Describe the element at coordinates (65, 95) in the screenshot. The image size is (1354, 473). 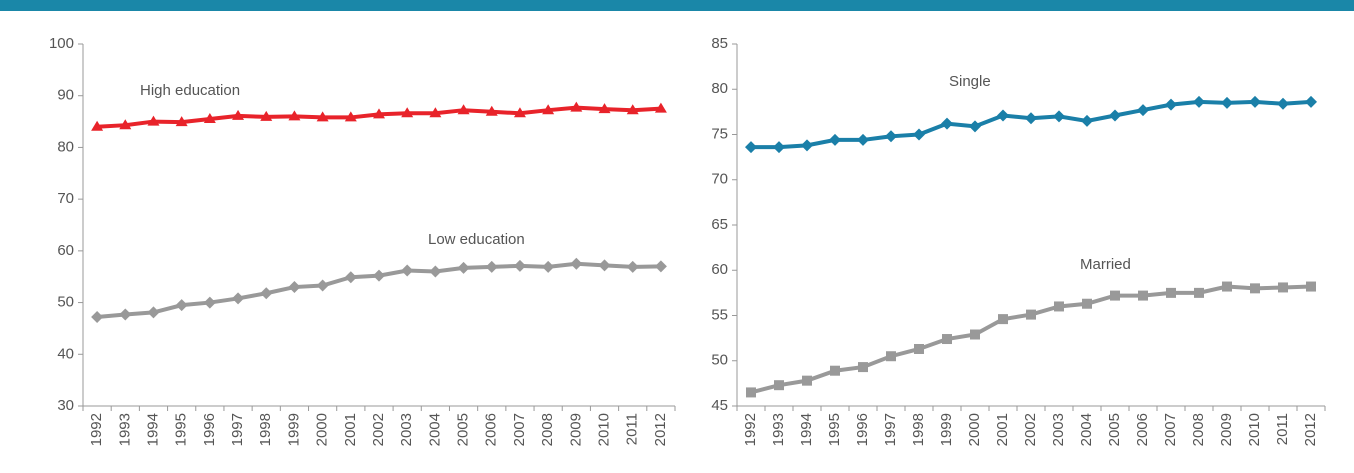
I see `y-tick-label: 90` at that location.